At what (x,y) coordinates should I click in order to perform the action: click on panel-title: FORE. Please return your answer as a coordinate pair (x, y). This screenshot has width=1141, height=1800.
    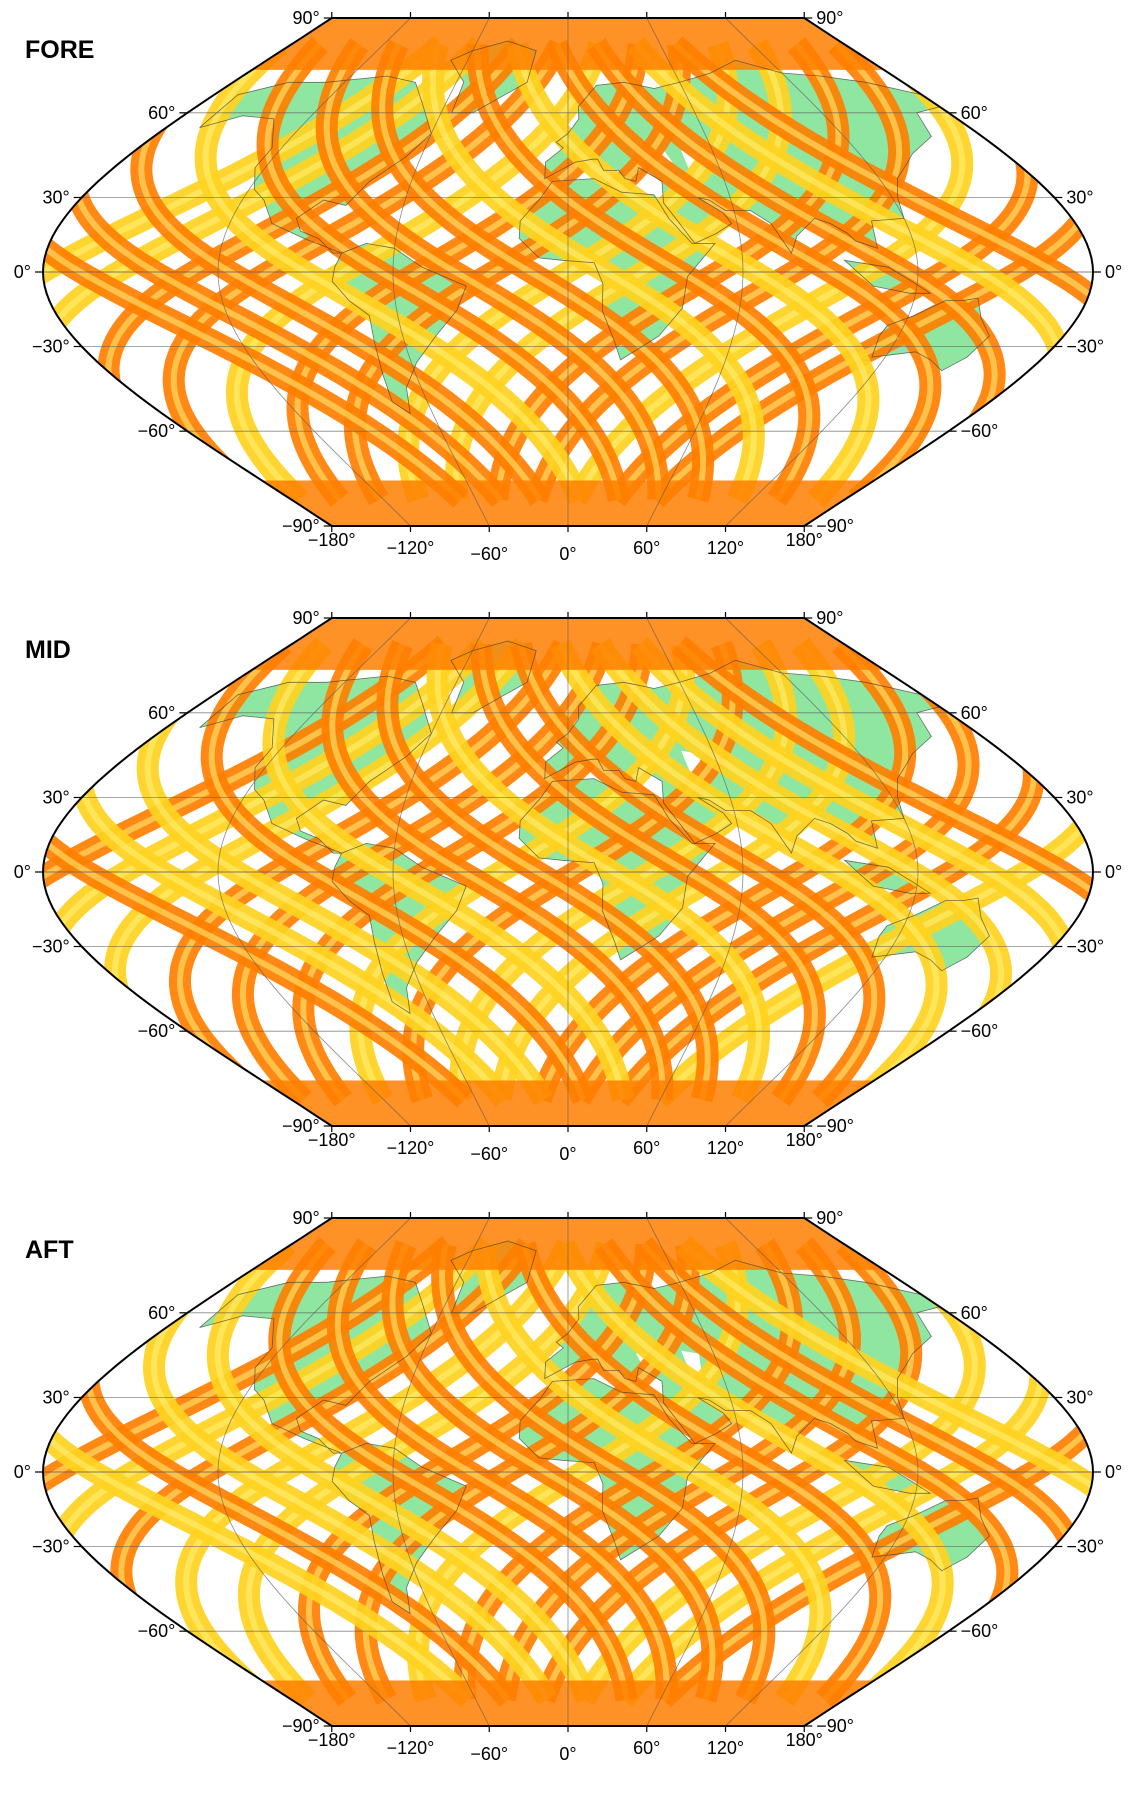
    Looking at the image, I should click on (60, 50).